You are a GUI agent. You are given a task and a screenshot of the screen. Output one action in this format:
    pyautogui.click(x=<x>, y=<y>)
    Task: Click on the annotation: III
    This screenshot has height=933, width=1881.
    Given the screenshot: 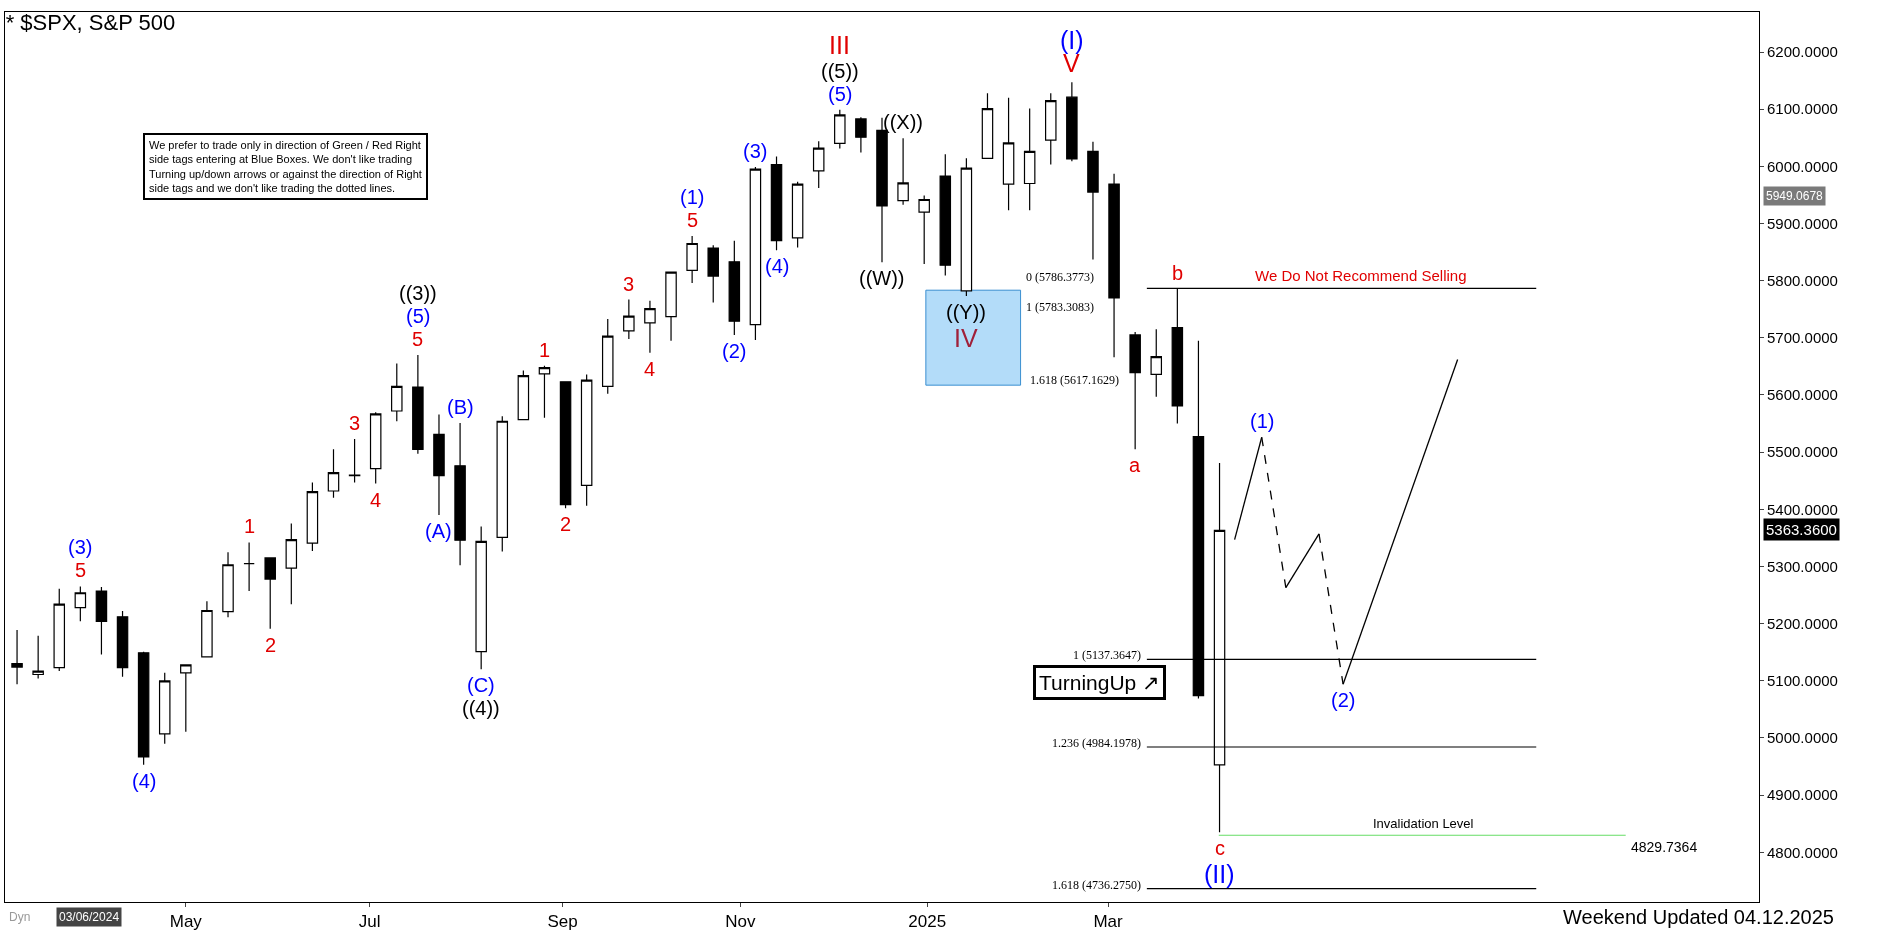 What is the action you would take?
    pyautogui.click(x=839, y=45)
    